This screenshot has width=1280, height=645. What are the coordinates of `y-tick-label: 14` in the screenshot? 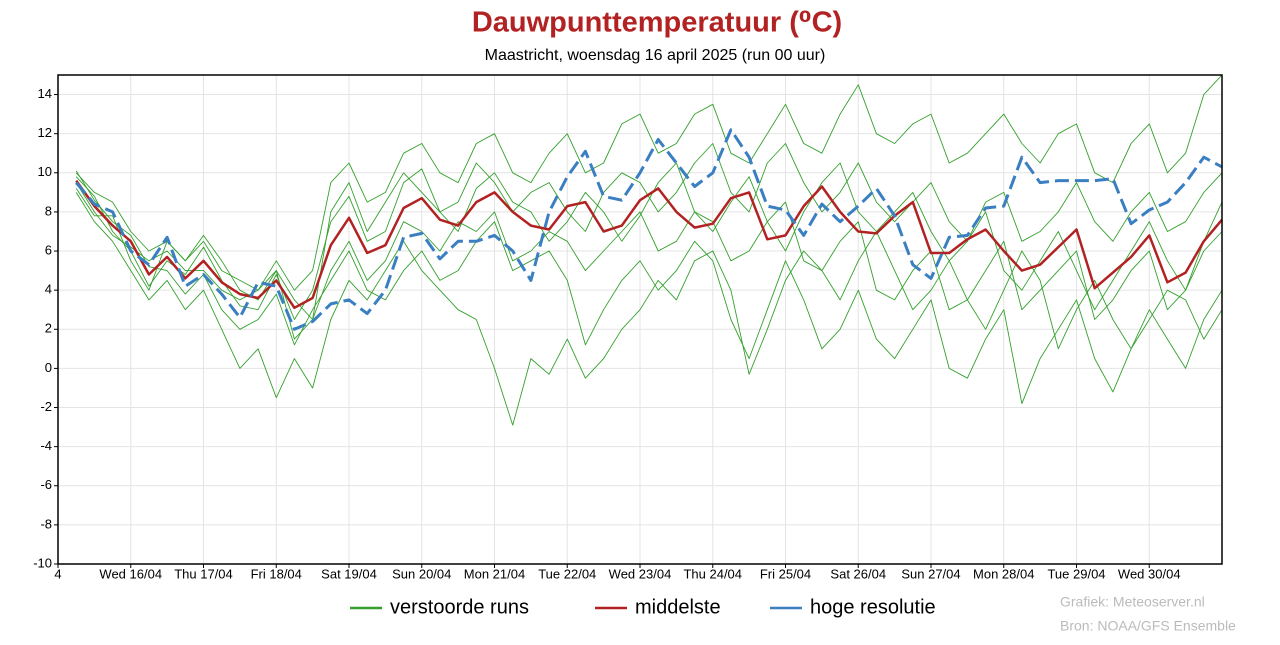 It's located at (45, 93).